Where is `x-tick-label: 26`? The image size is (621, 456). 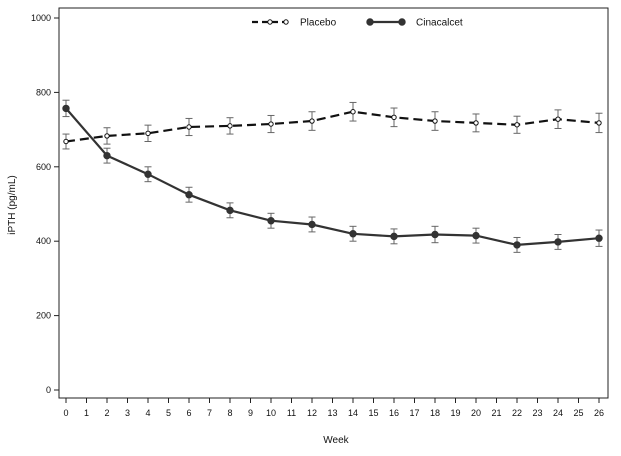
x-tick-label: 26 is located at coordinates (599, 413).